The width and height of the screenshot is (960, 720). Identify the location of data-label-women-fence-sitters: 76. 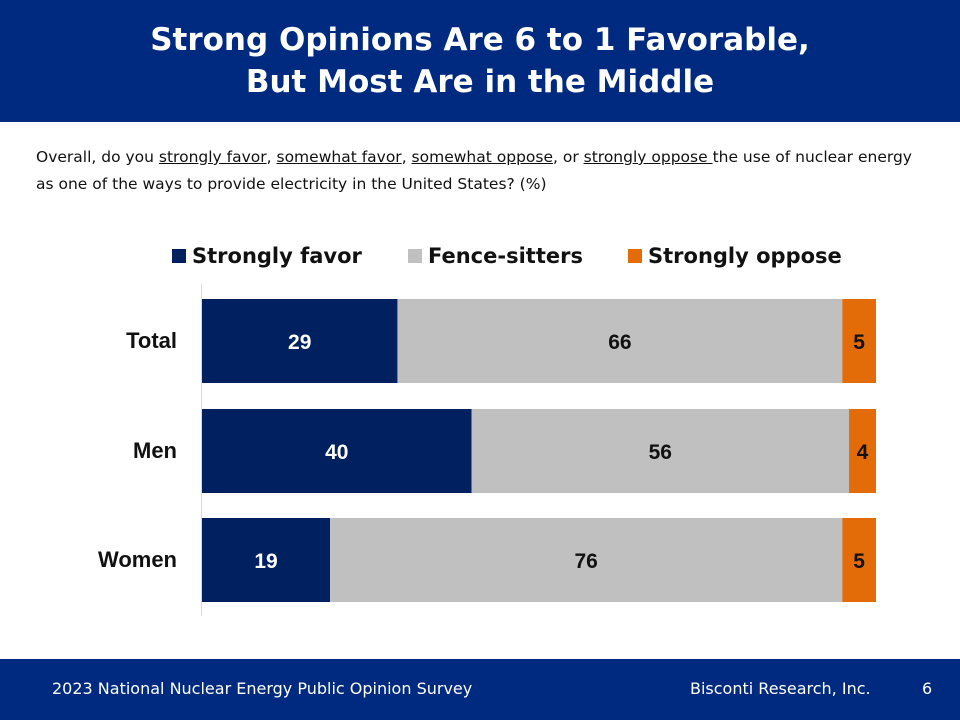
(586, 561).